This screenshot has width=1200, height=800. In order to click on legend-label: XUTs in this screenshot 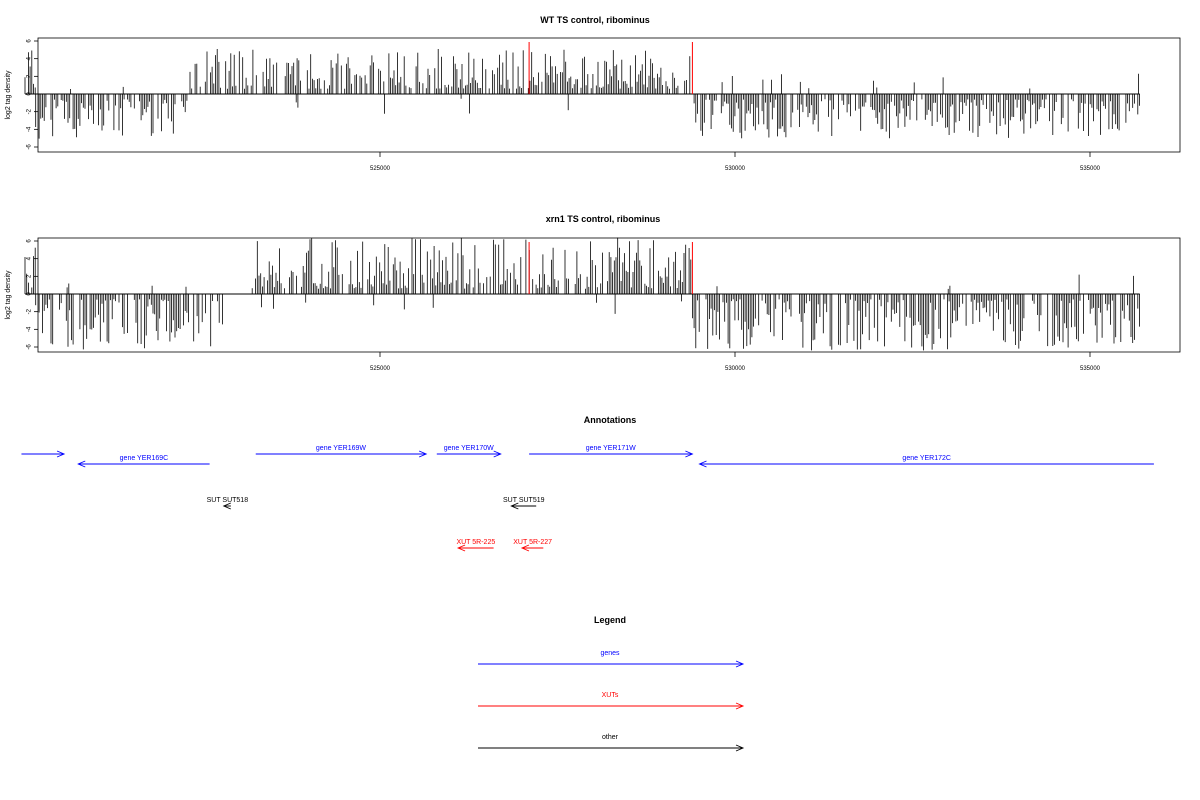, I will do `click(610, 695)`.